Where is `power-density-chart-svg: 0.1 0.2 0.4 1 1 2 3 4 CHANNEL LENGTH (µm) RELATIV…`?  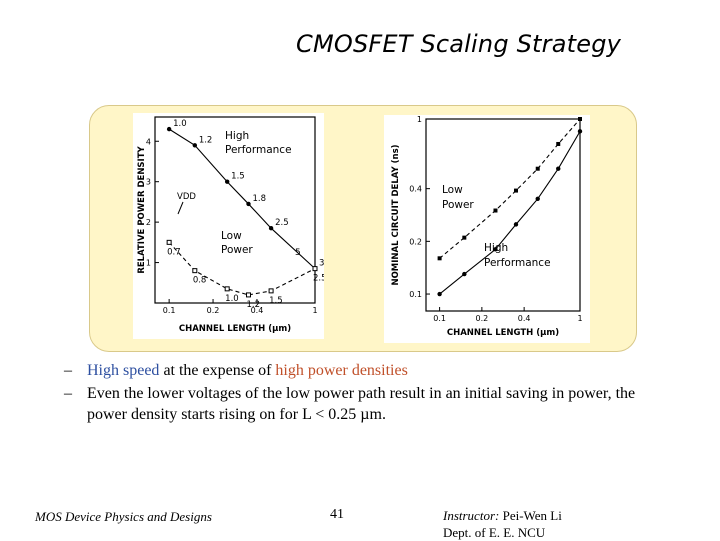
power-density-chart-svg: 0.1 0.2 0.4 1 1 2 3 4 CHANNEL LENGTH (µm) RELATIV… is located at coordinates (230, 225).